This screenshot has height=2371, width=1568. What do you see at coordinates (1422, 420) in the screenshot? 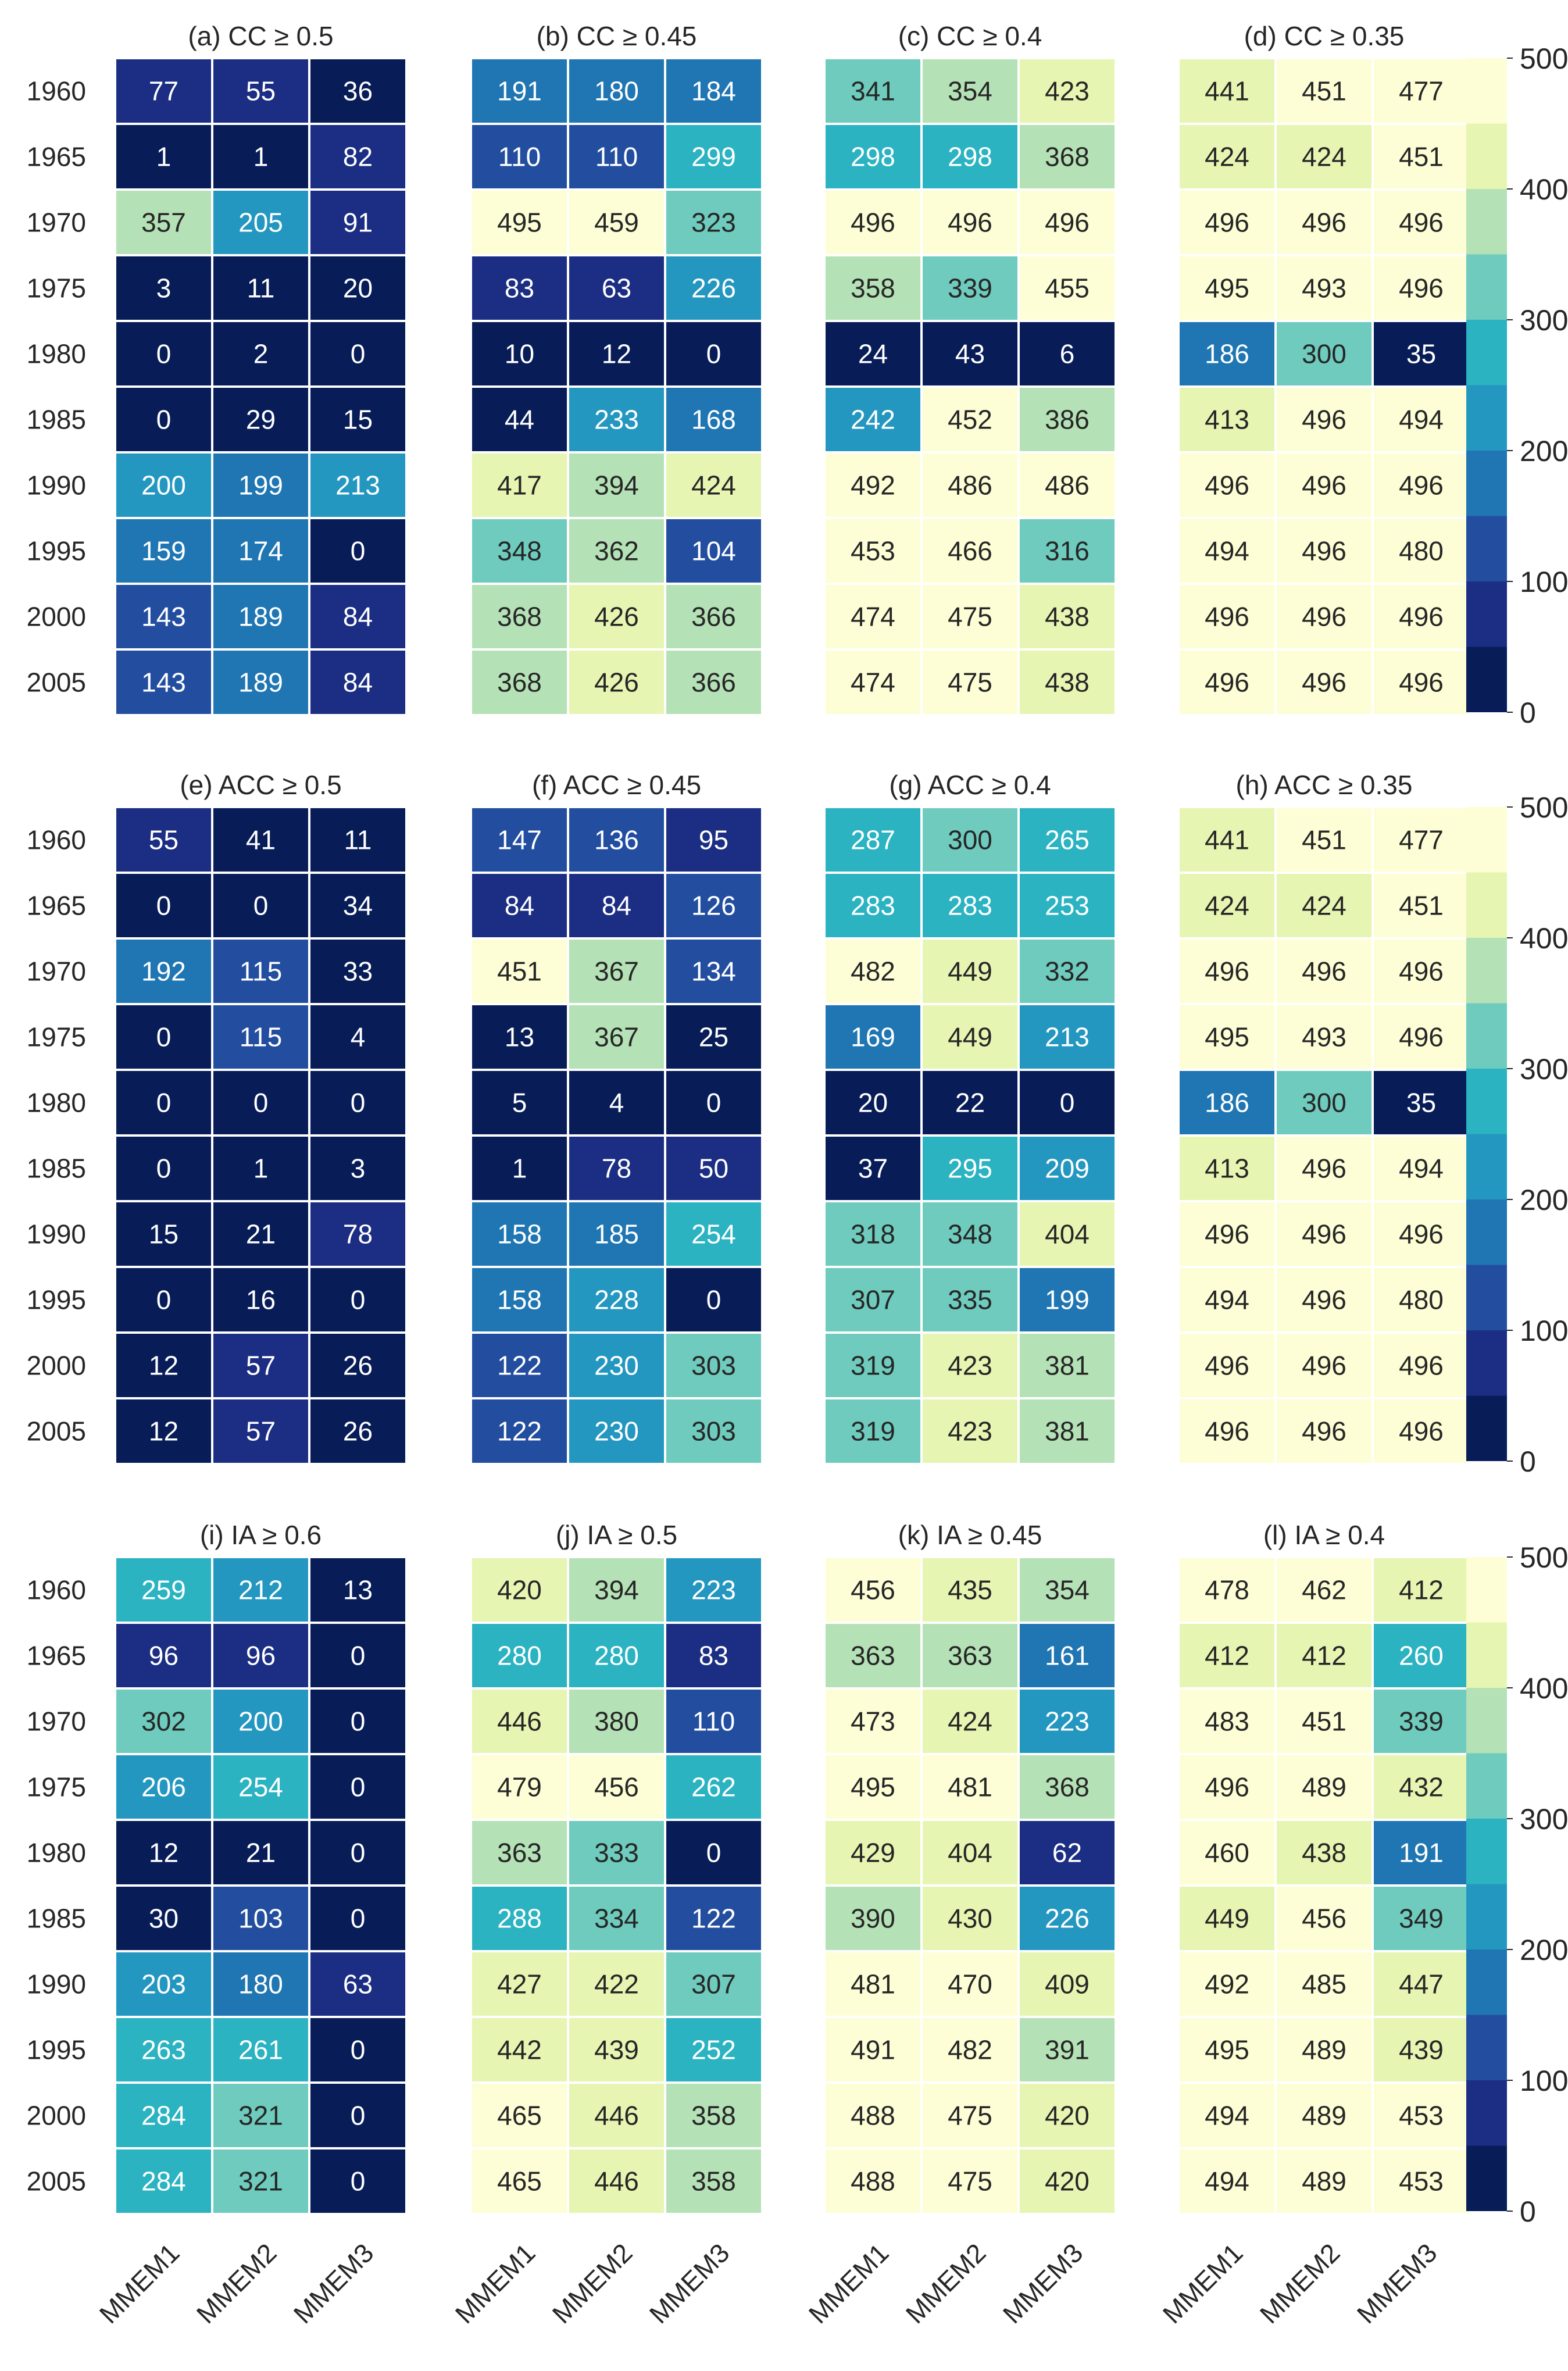
I see `cell-value-label: 494` at bounding box center [1422, 420].